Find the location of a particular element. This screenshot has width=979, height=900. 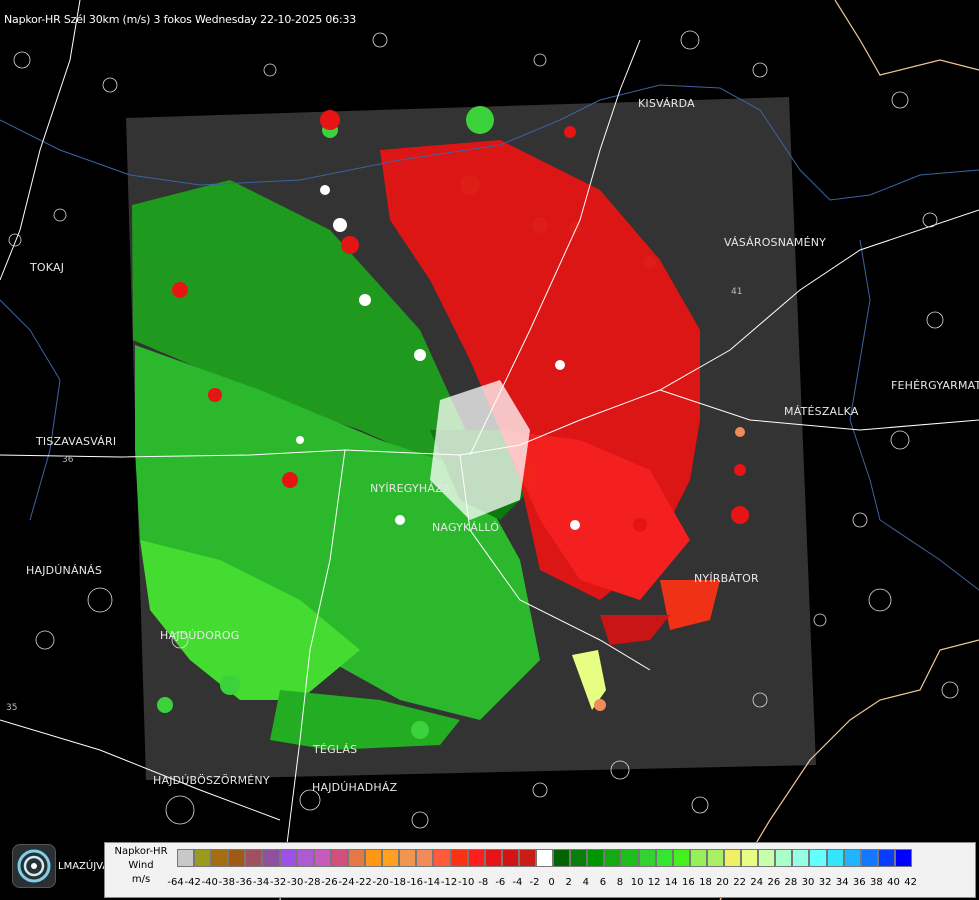

echo-white is located at coordinates (438, 357).